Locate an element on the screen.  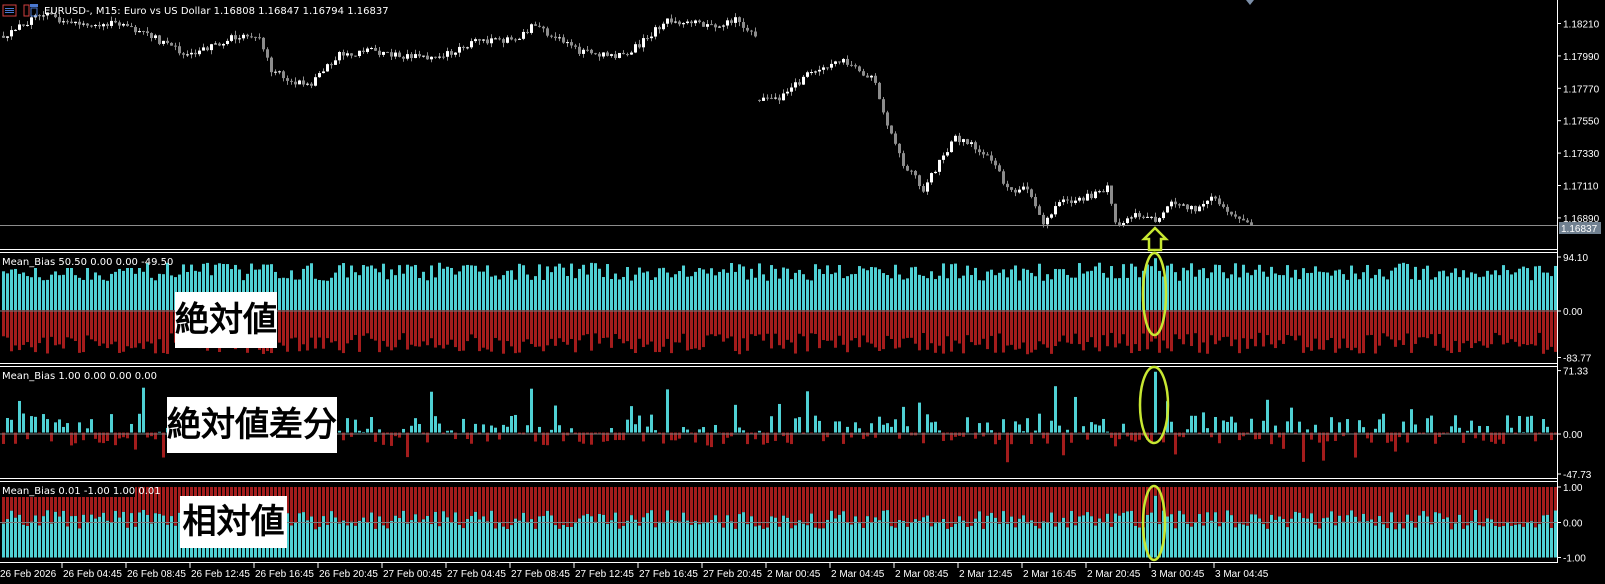
one-click-trading-icon is located at coordinates (30, 10).